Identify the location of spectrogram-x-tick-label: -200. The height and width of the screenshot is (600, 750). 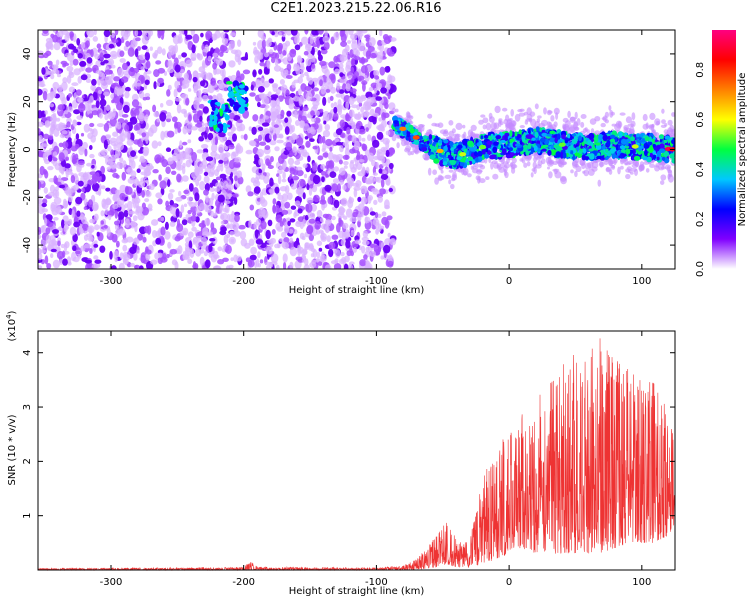
(243, 281).